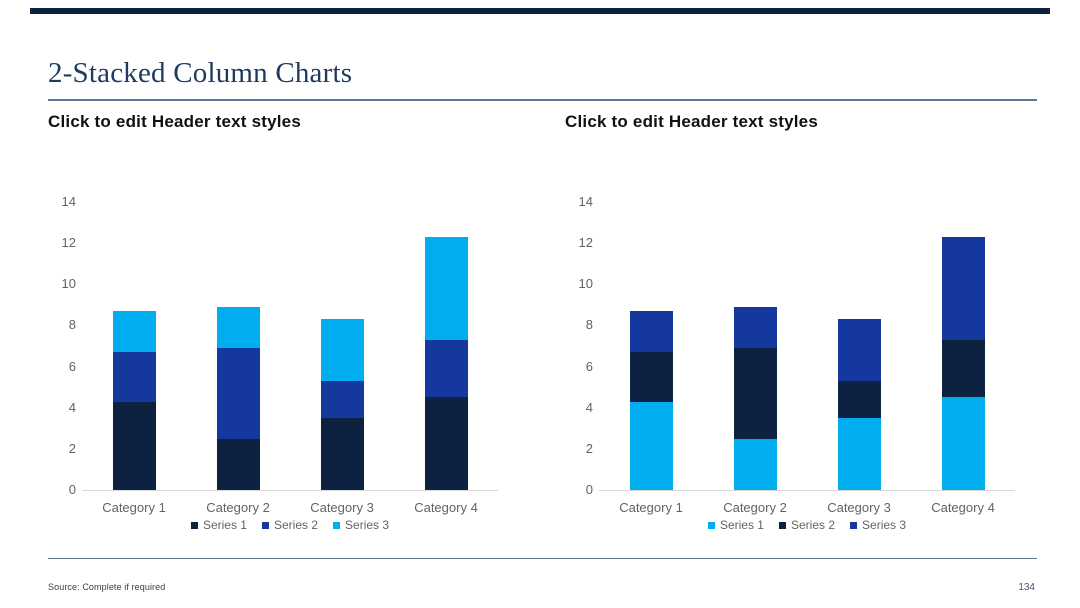  I want to click on footer-divider, so click(542, 558).